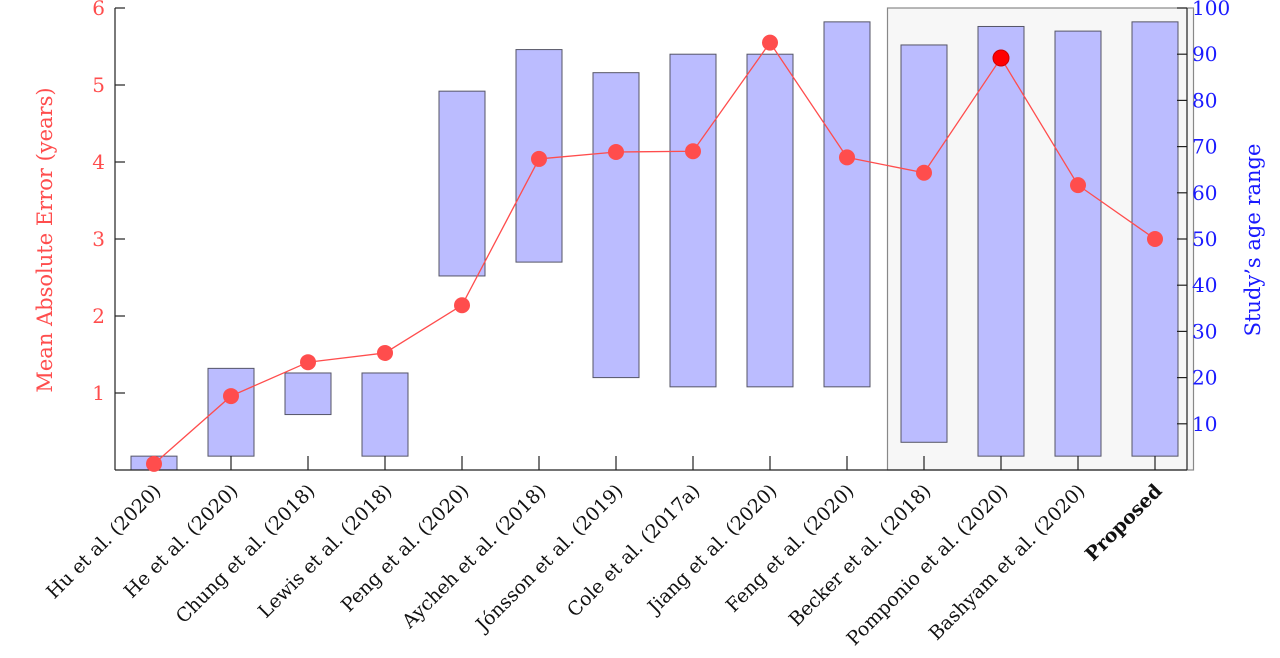  What do you see at coordinates (1204, 100) in the screenshot?
I see `y-right-tick-label: 80` at bounding box center [1204, 100].